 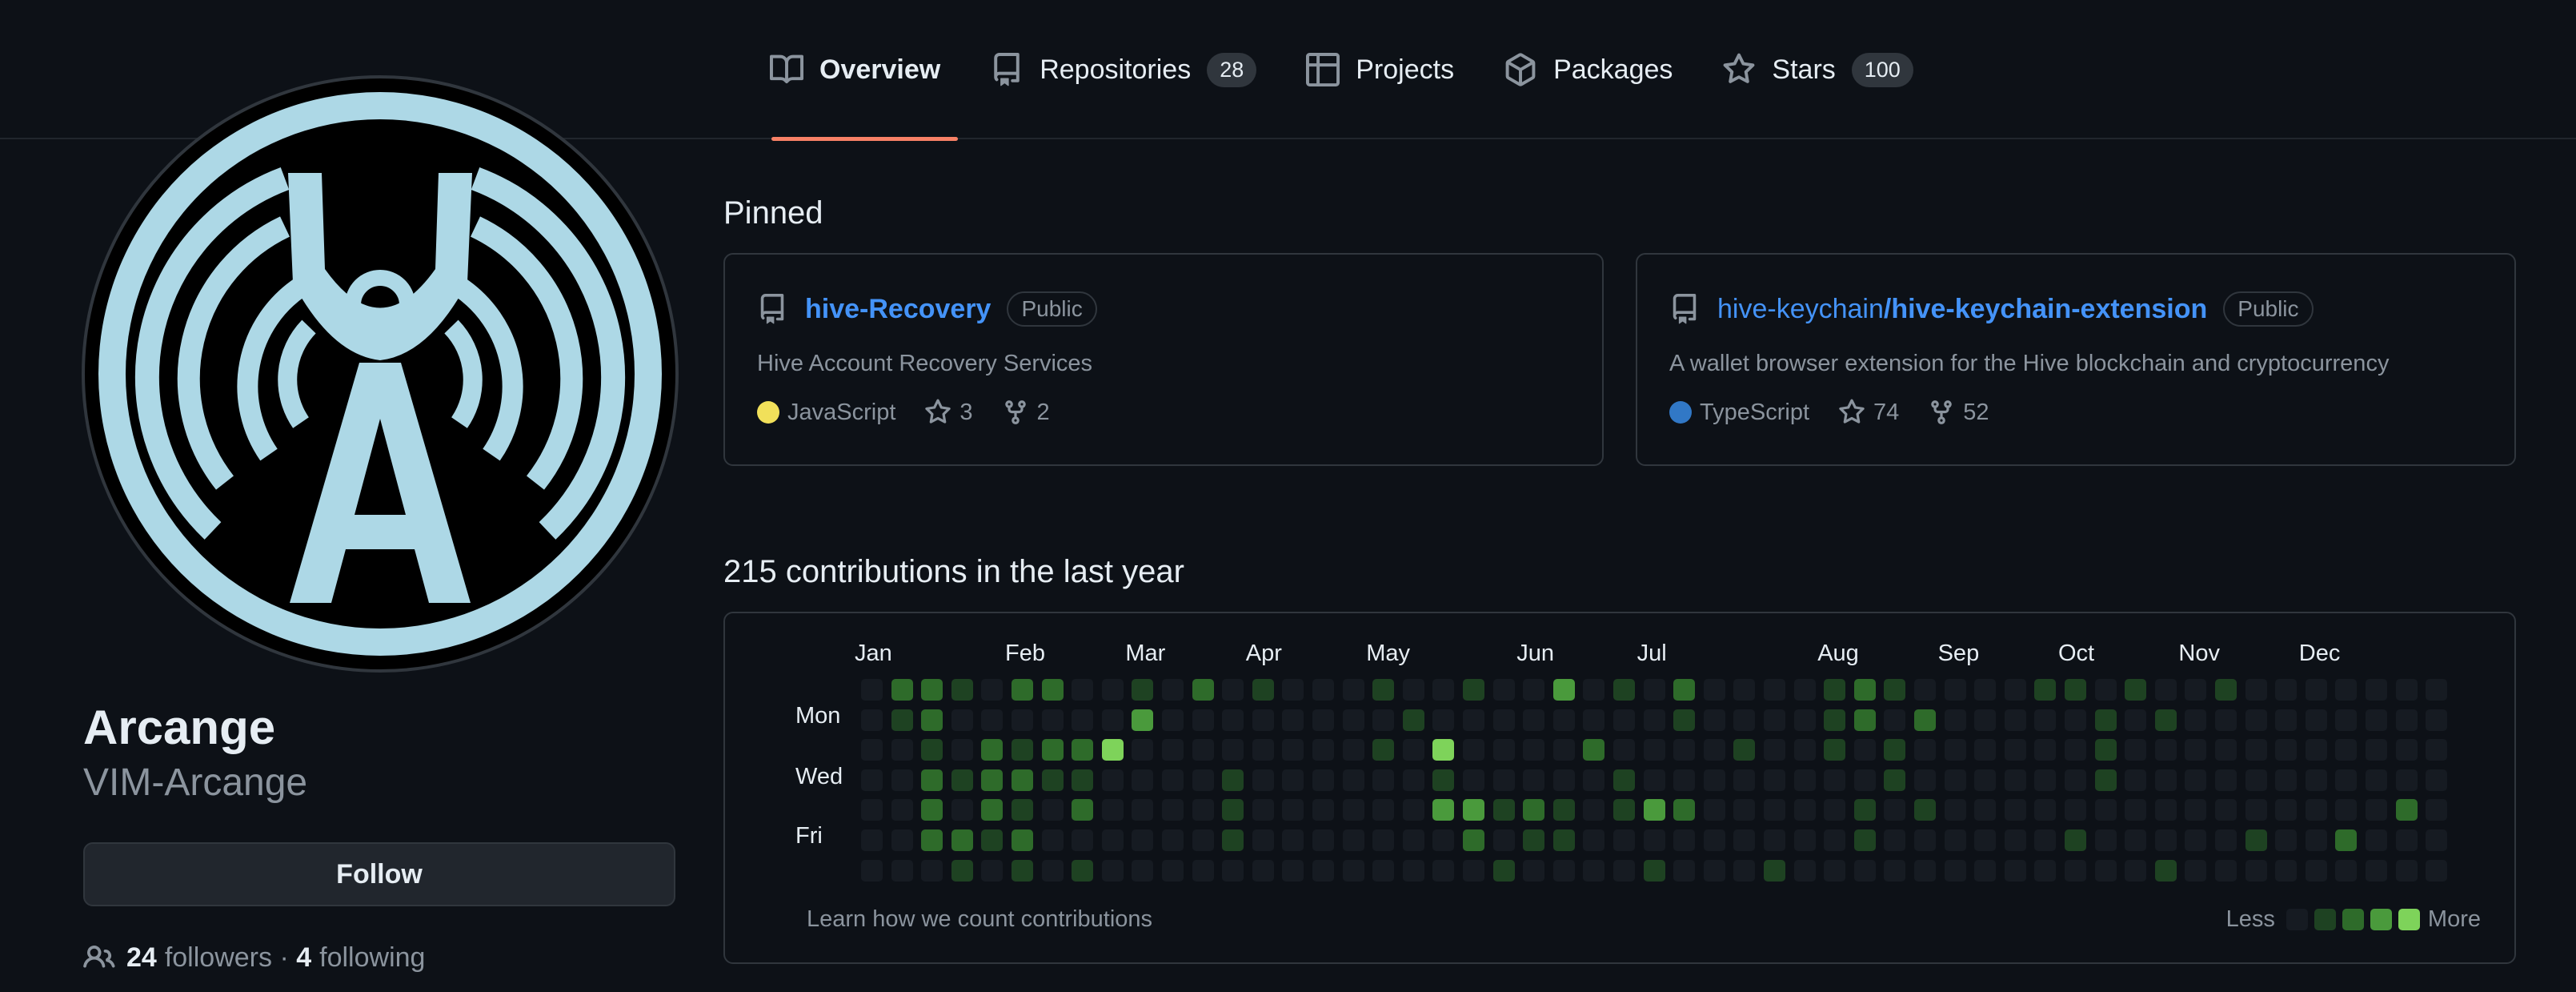 What do you see at coordinates (1958, 413) in the screenshot?
I see `repo-forks-link: 52` at bounding box center [1958, 413].